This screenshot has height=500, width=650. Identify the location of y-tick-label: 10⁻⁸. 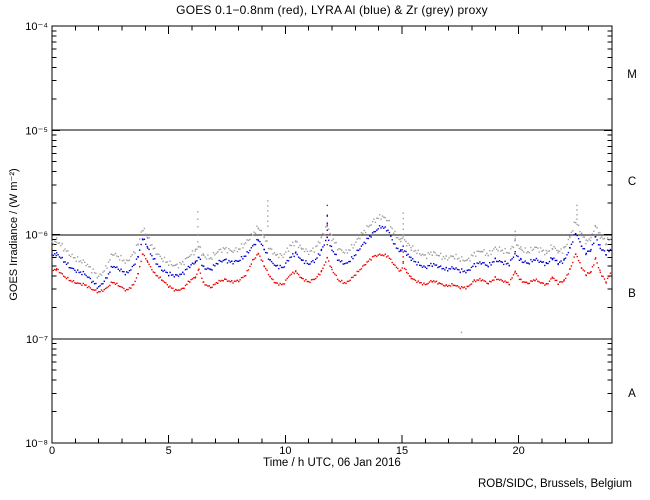
(36, 444).